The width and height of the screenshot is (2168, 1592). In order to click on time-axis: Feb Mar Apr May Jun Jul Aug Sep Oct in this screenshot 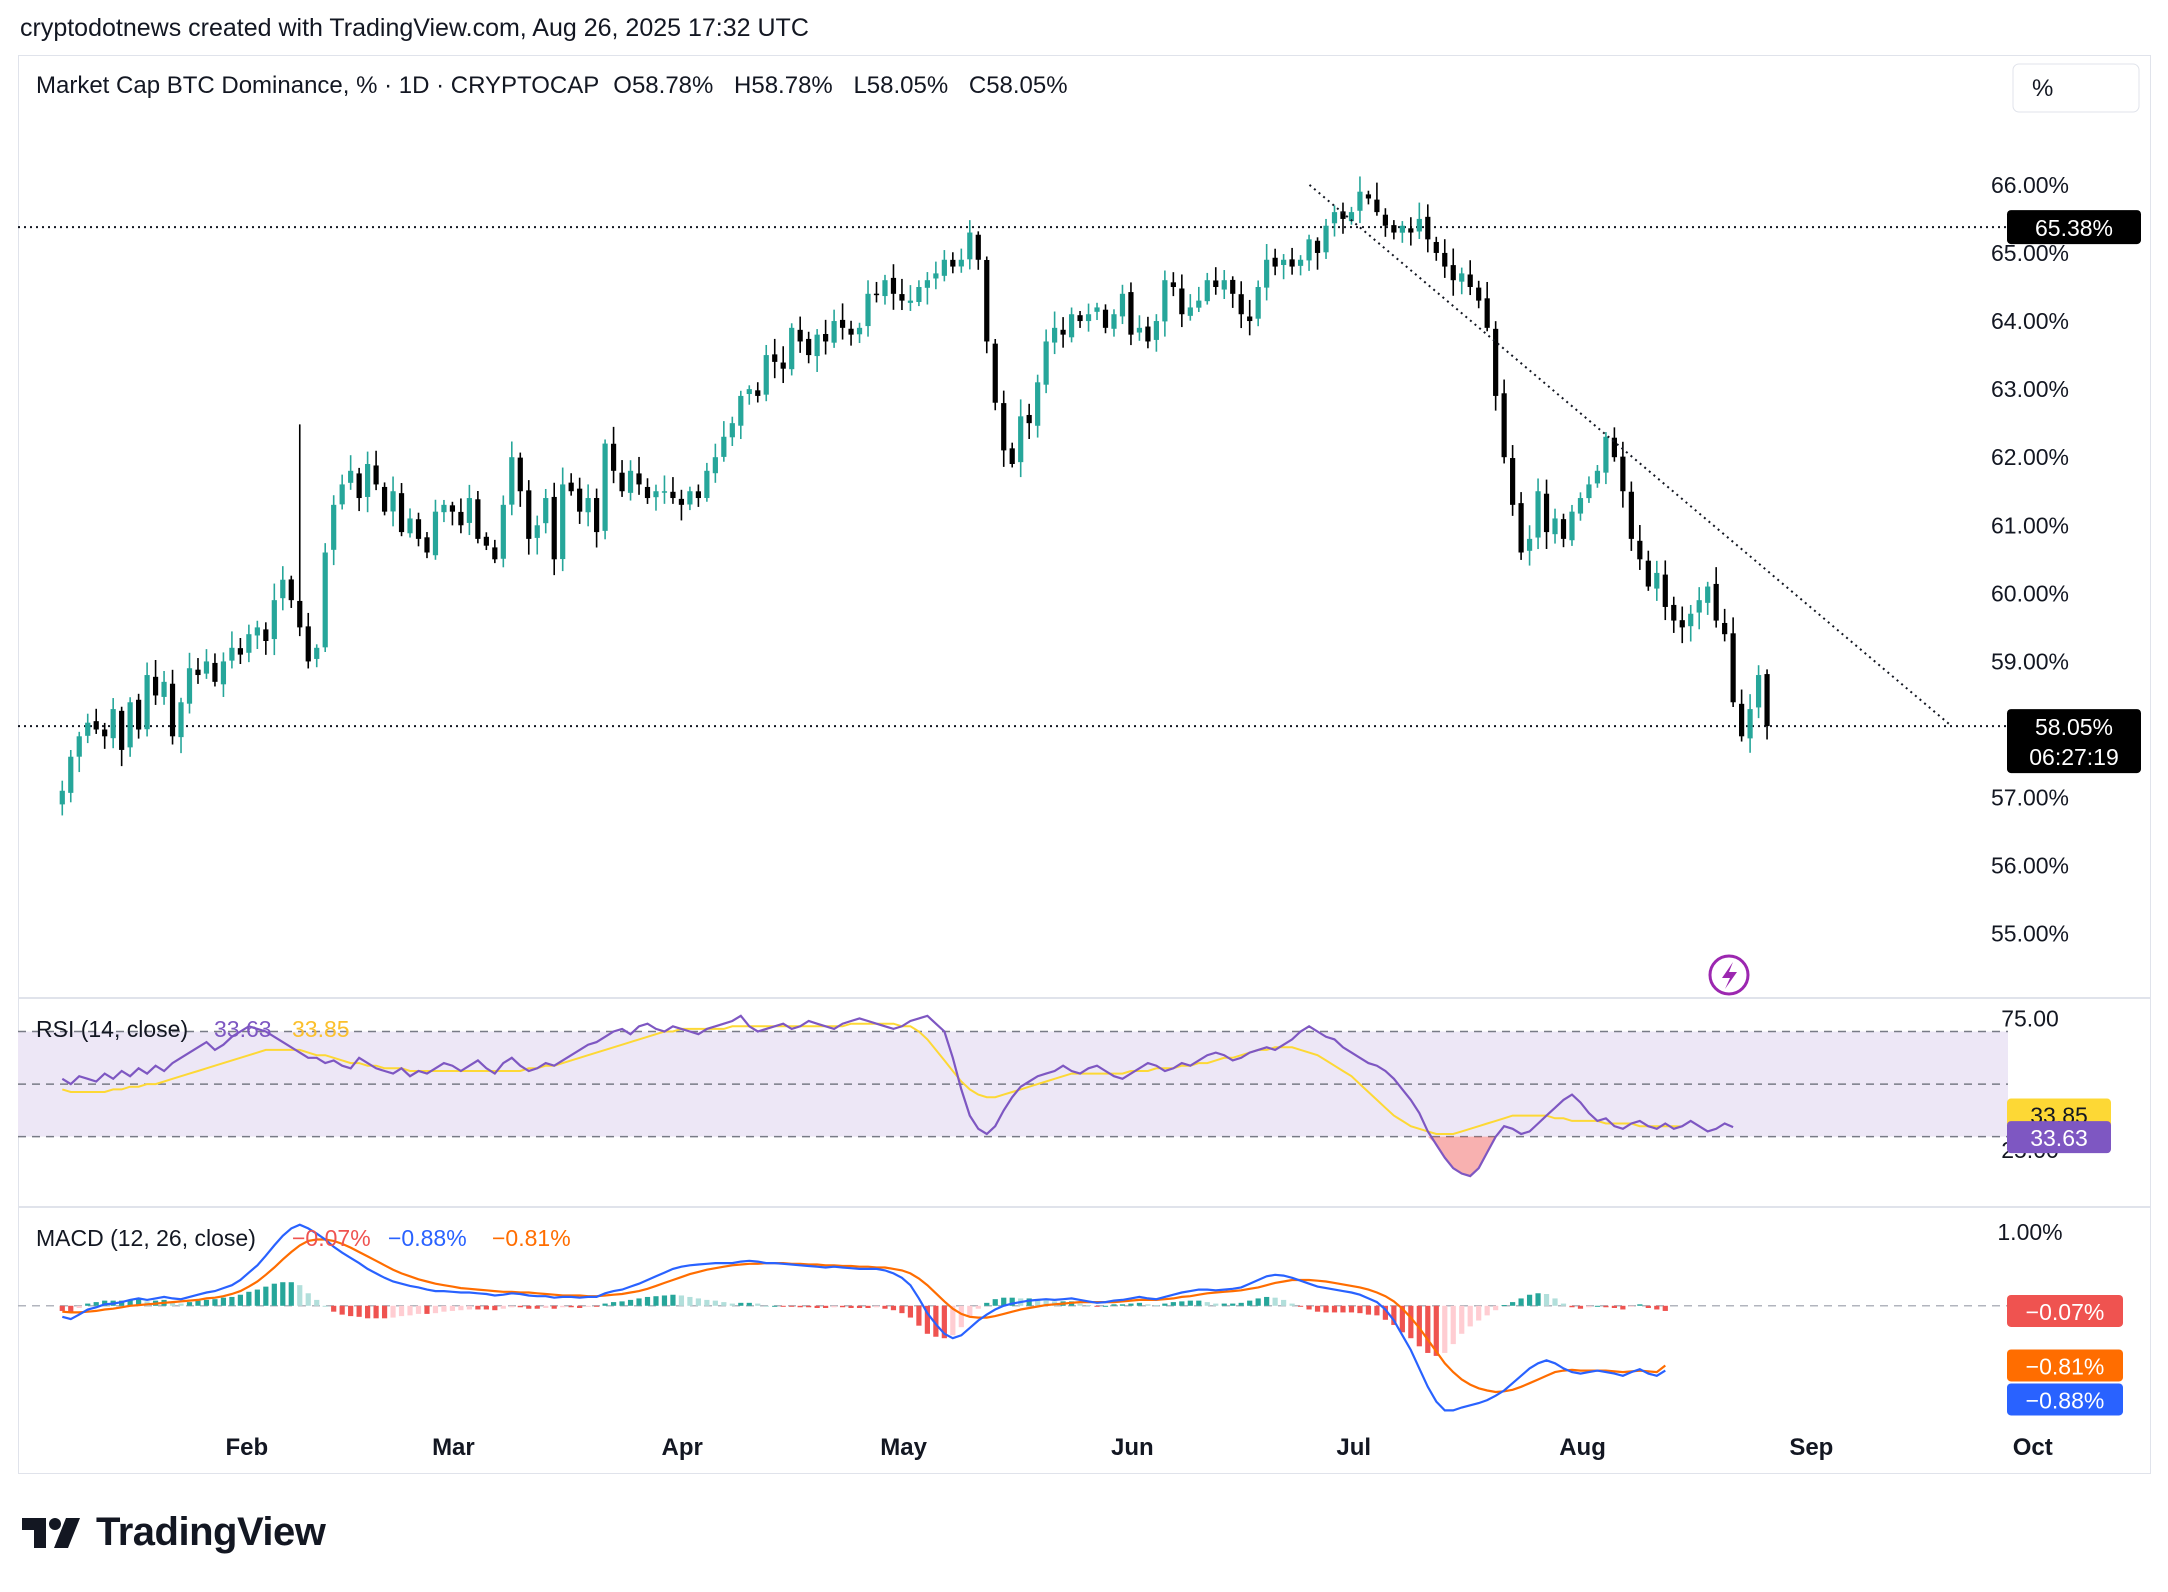, I will do `click(1138, 1447)`.